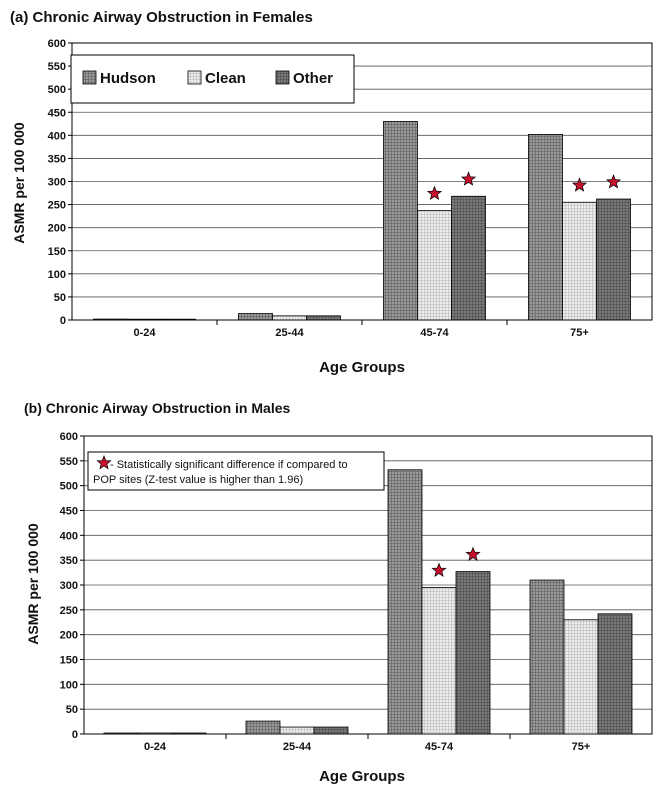  I want to click on legend-label-clean: Clean, so click(225, 78).